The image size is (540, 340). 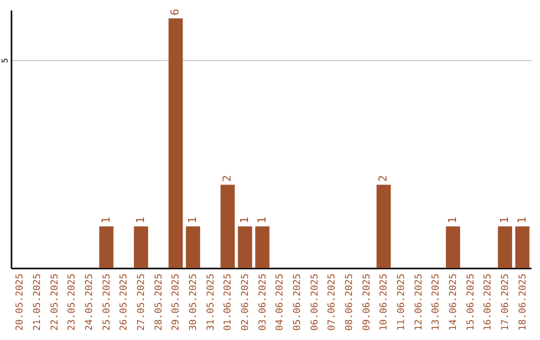 What do you see at coordinates (470, 302) in the screenshot?
I see `x-tick-label: 15.06.2025` at bounding box center [470, 302].